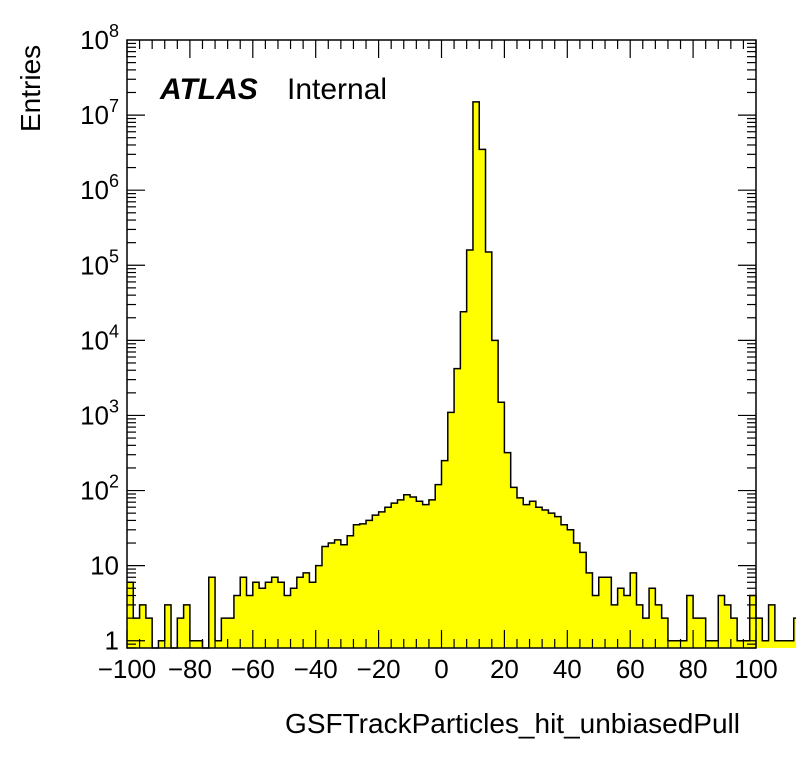 Image resolution: width=796 pixels, height=772 pixels. What do you see at coordinates (253, 669) in the screenshot?
I see `x-tick-label: −60` at bounding box center [253, 669].